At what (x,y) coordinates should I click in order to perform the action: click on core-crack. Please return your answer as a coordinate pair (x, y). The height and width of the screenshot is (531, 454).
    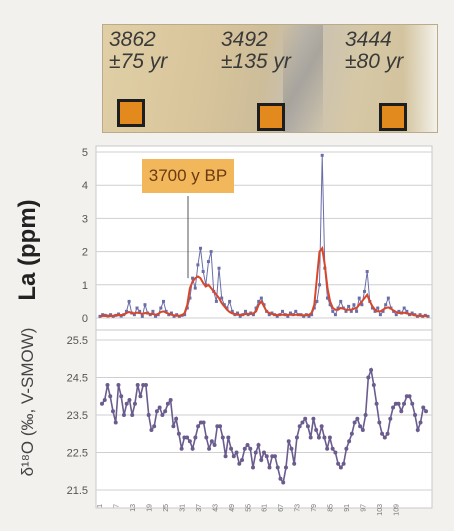
    Looking at the image, I should click on (303, 78).